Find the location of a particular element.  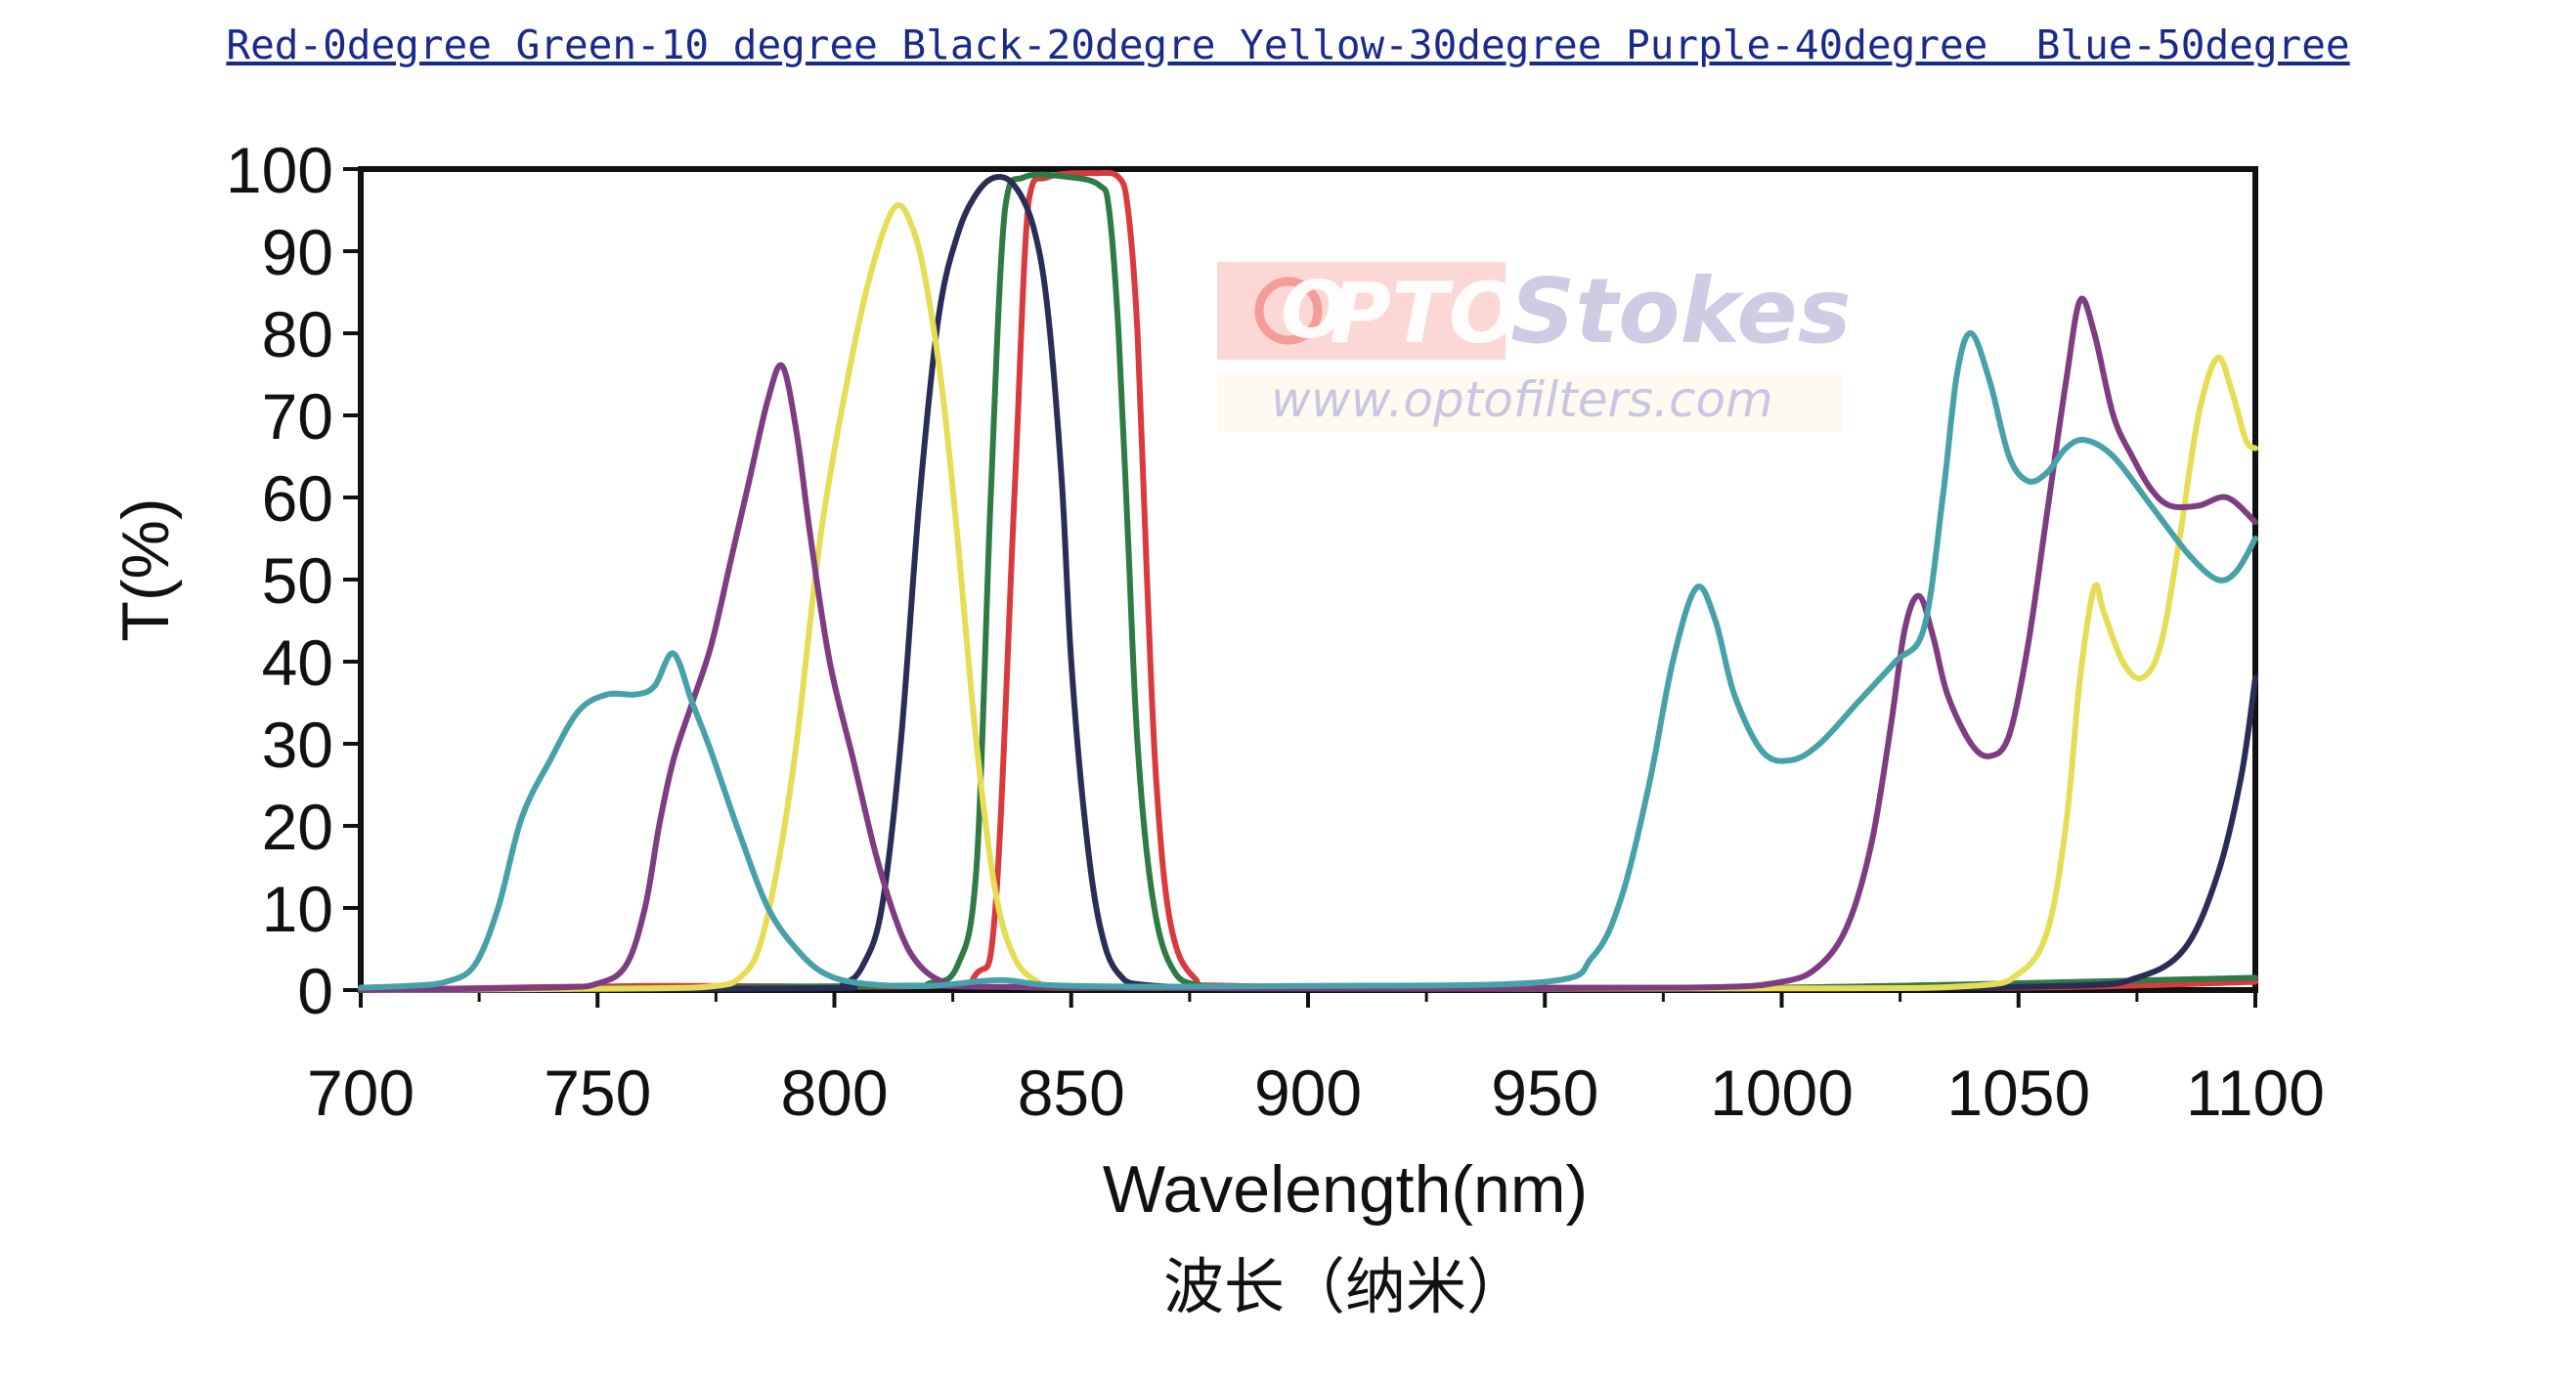

x-tick-label: 1000 is located at coordinates (1782, 1093).